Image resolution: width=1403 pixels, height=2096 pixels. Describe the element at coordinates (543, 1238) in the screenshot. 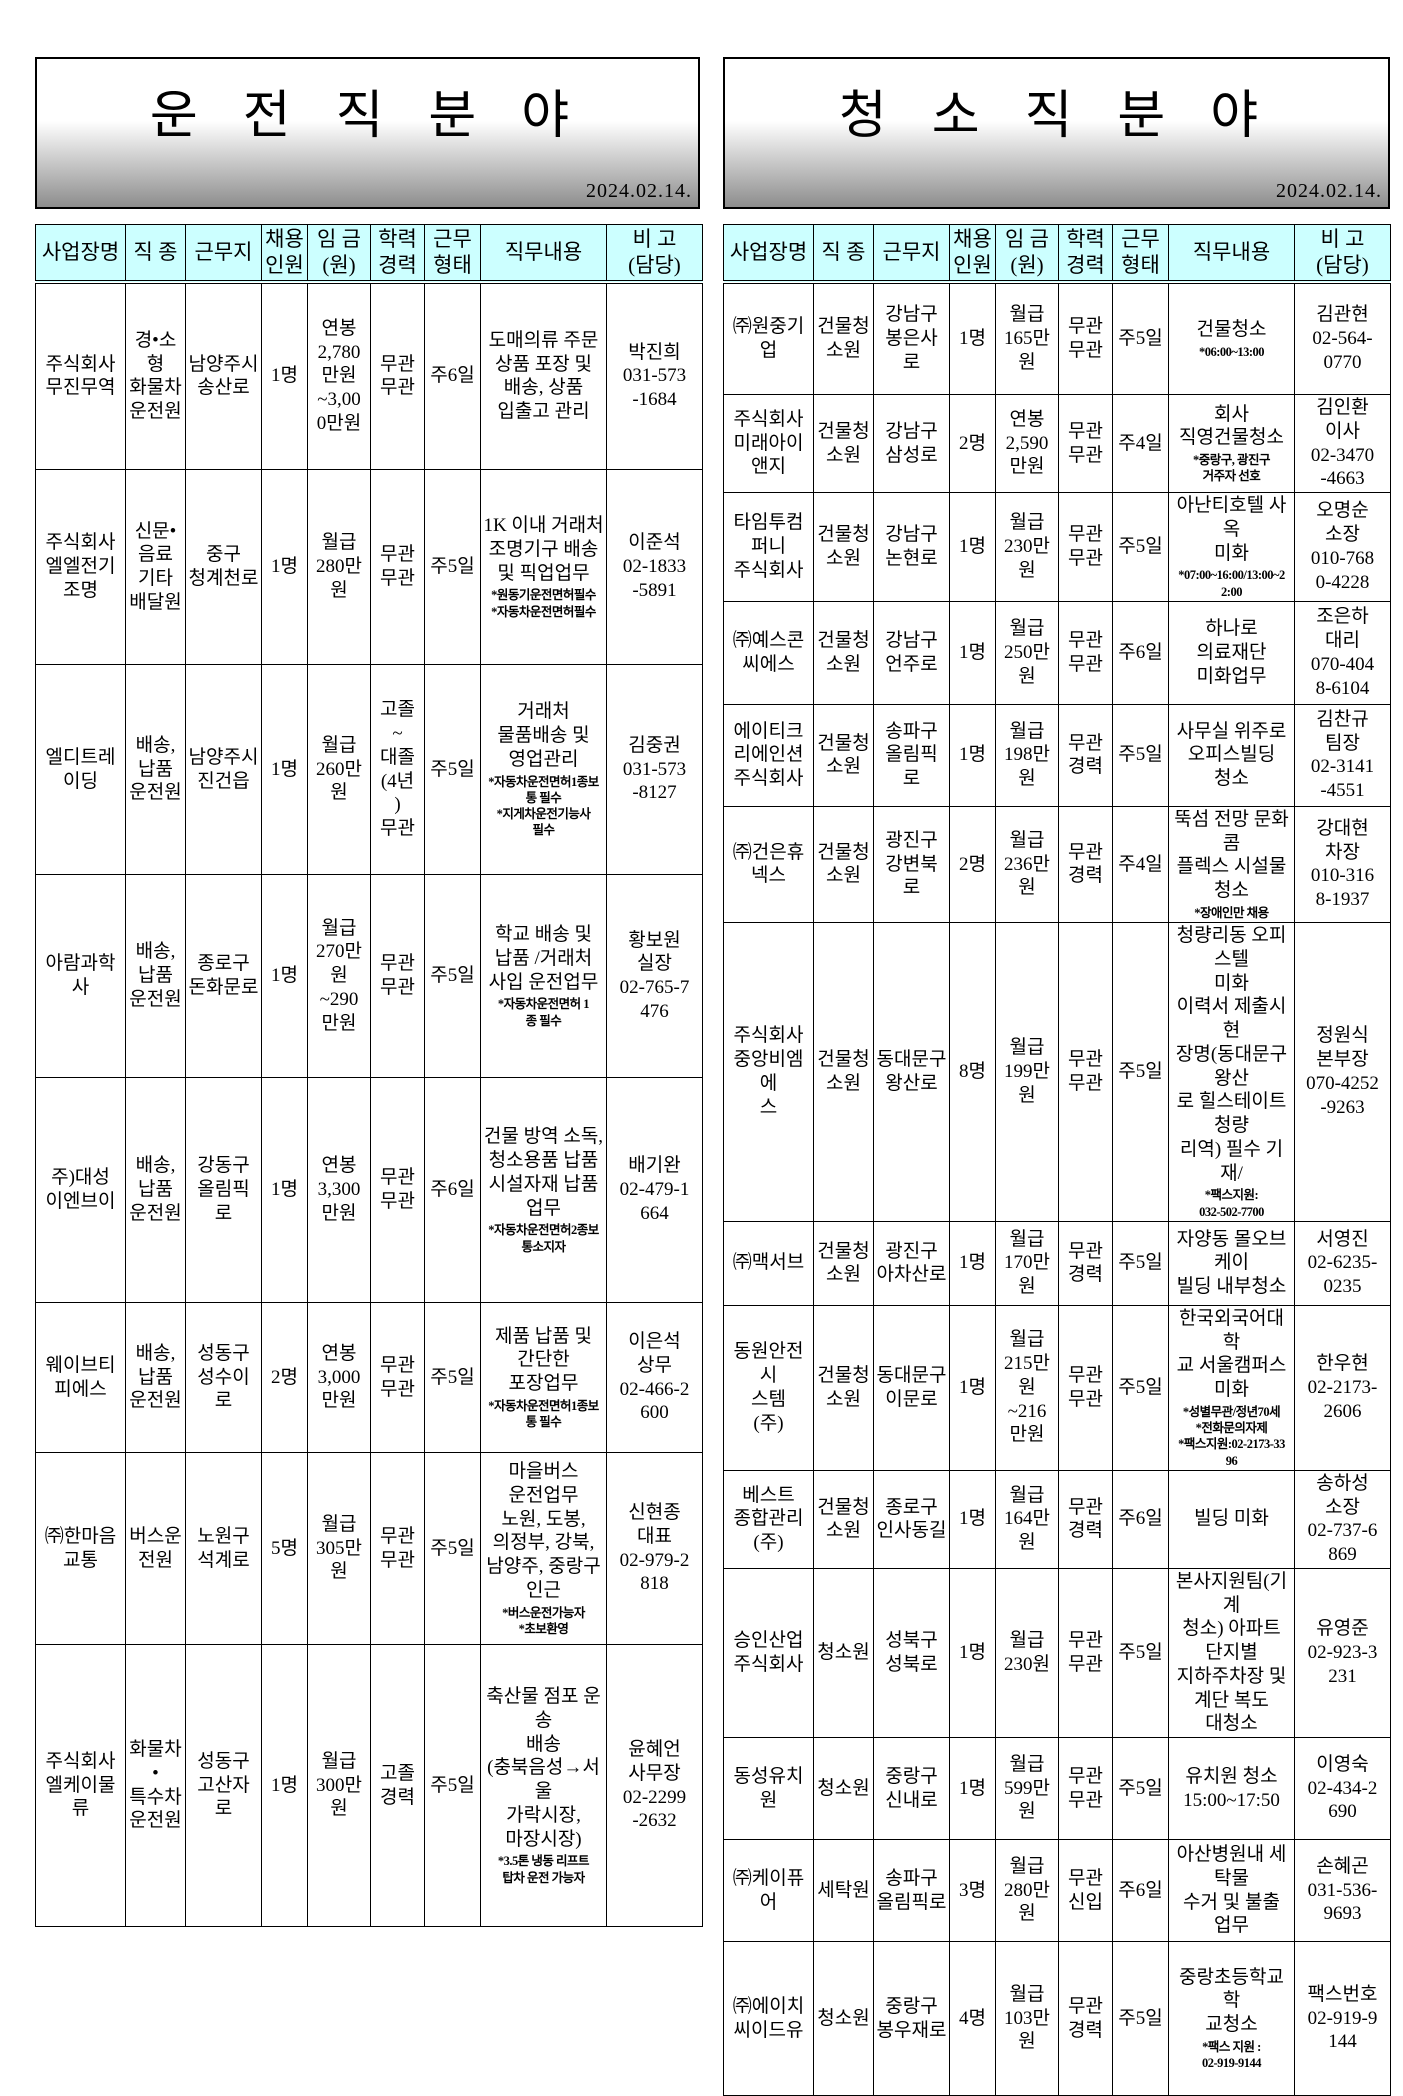

I see `job-requirement-note: *자동차운전면허2종보 통소지자` at that location.